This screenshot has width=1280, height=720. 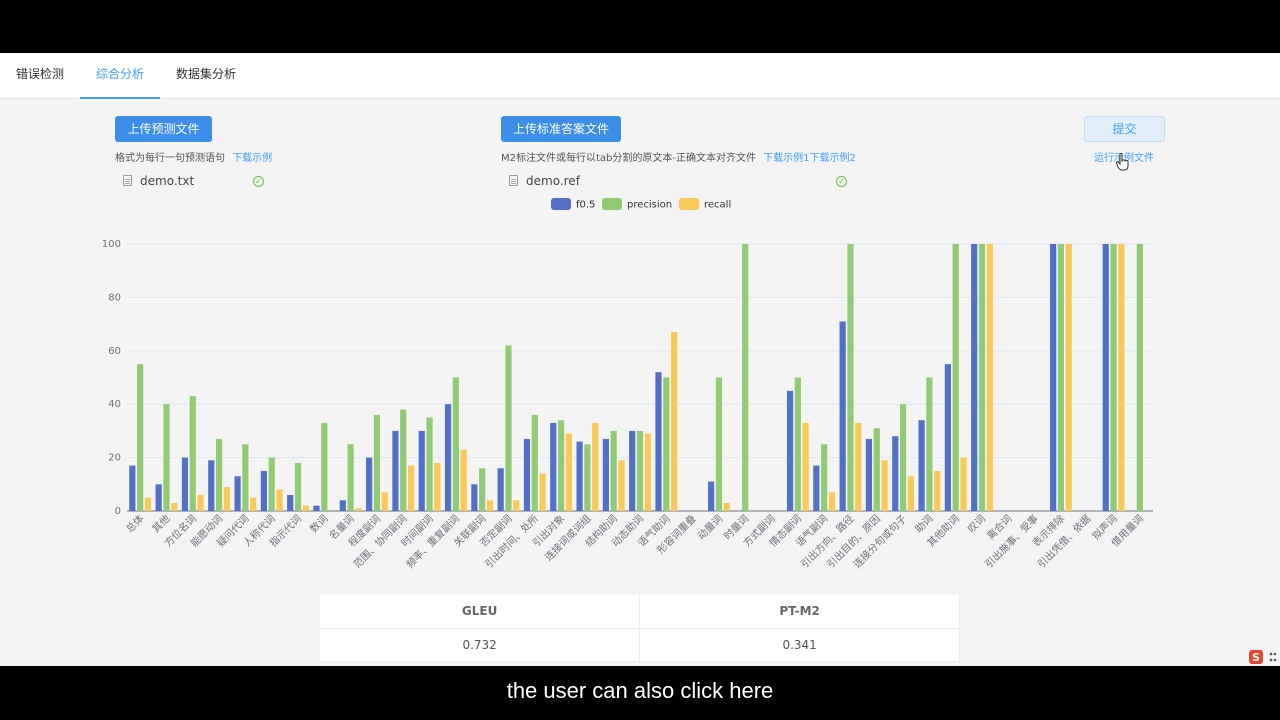 I want to click on tab-error-detection: 错误检测, so click(x=40, y=74).